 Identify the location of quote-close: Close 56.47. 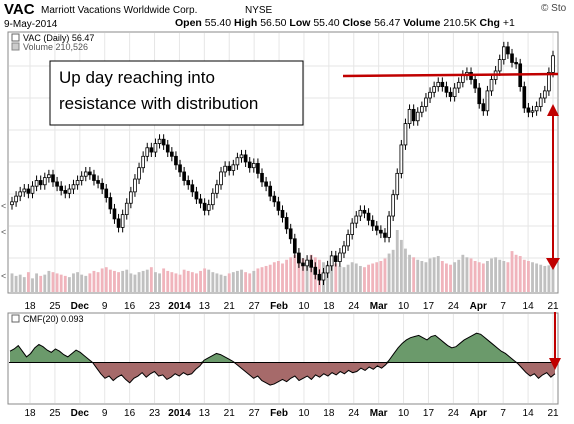
(371, 23).